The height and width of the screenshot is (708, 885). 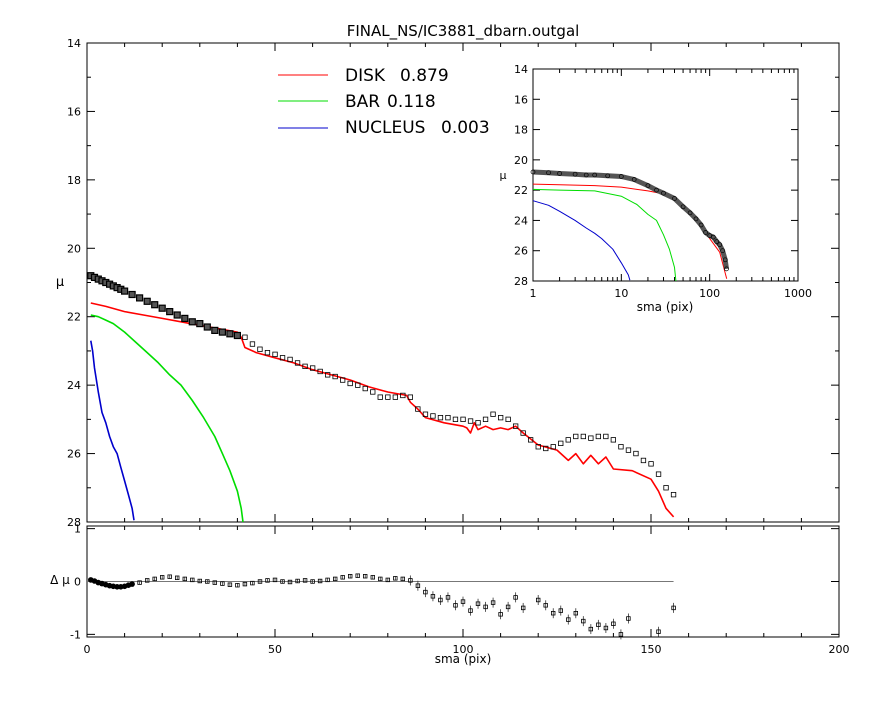 What do you see at coordinates (581, 240) in the screenshot?
I see `inset-nucleus-line` at bounding box center [581, 240].